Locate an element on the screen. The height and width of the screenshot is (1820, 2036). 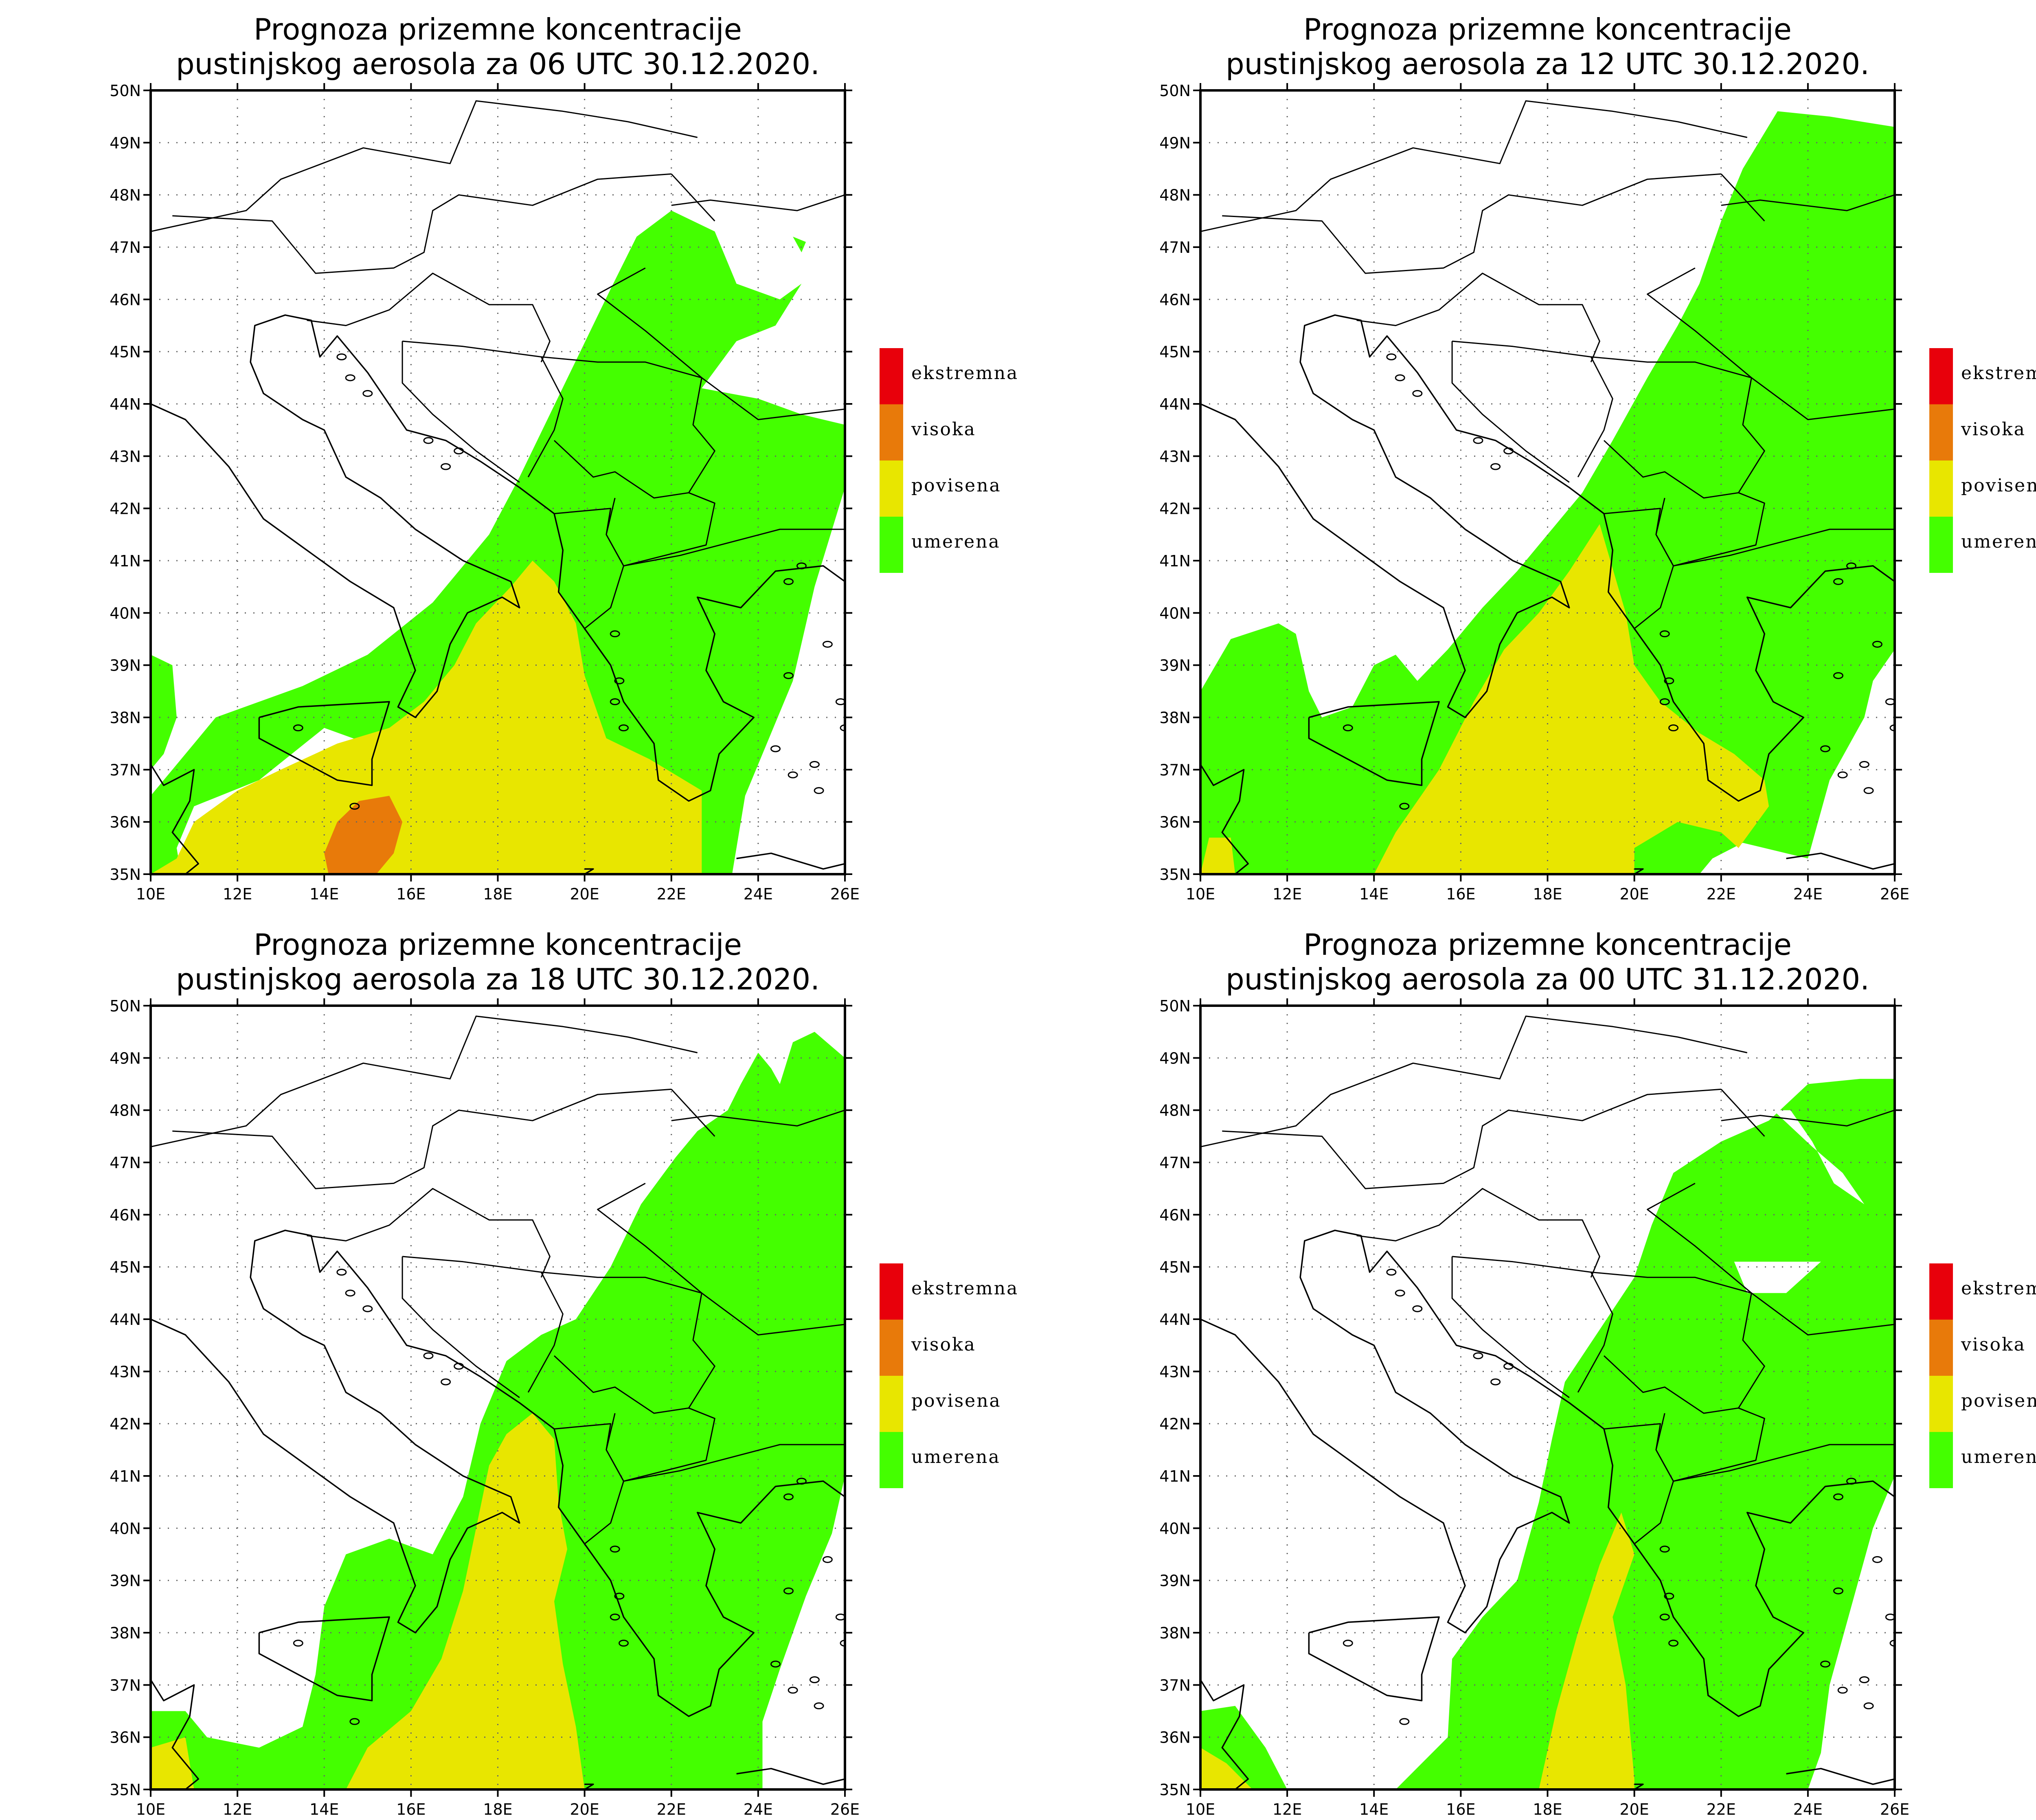
legend-swatch-visoka is located at coordinates (891, 432).